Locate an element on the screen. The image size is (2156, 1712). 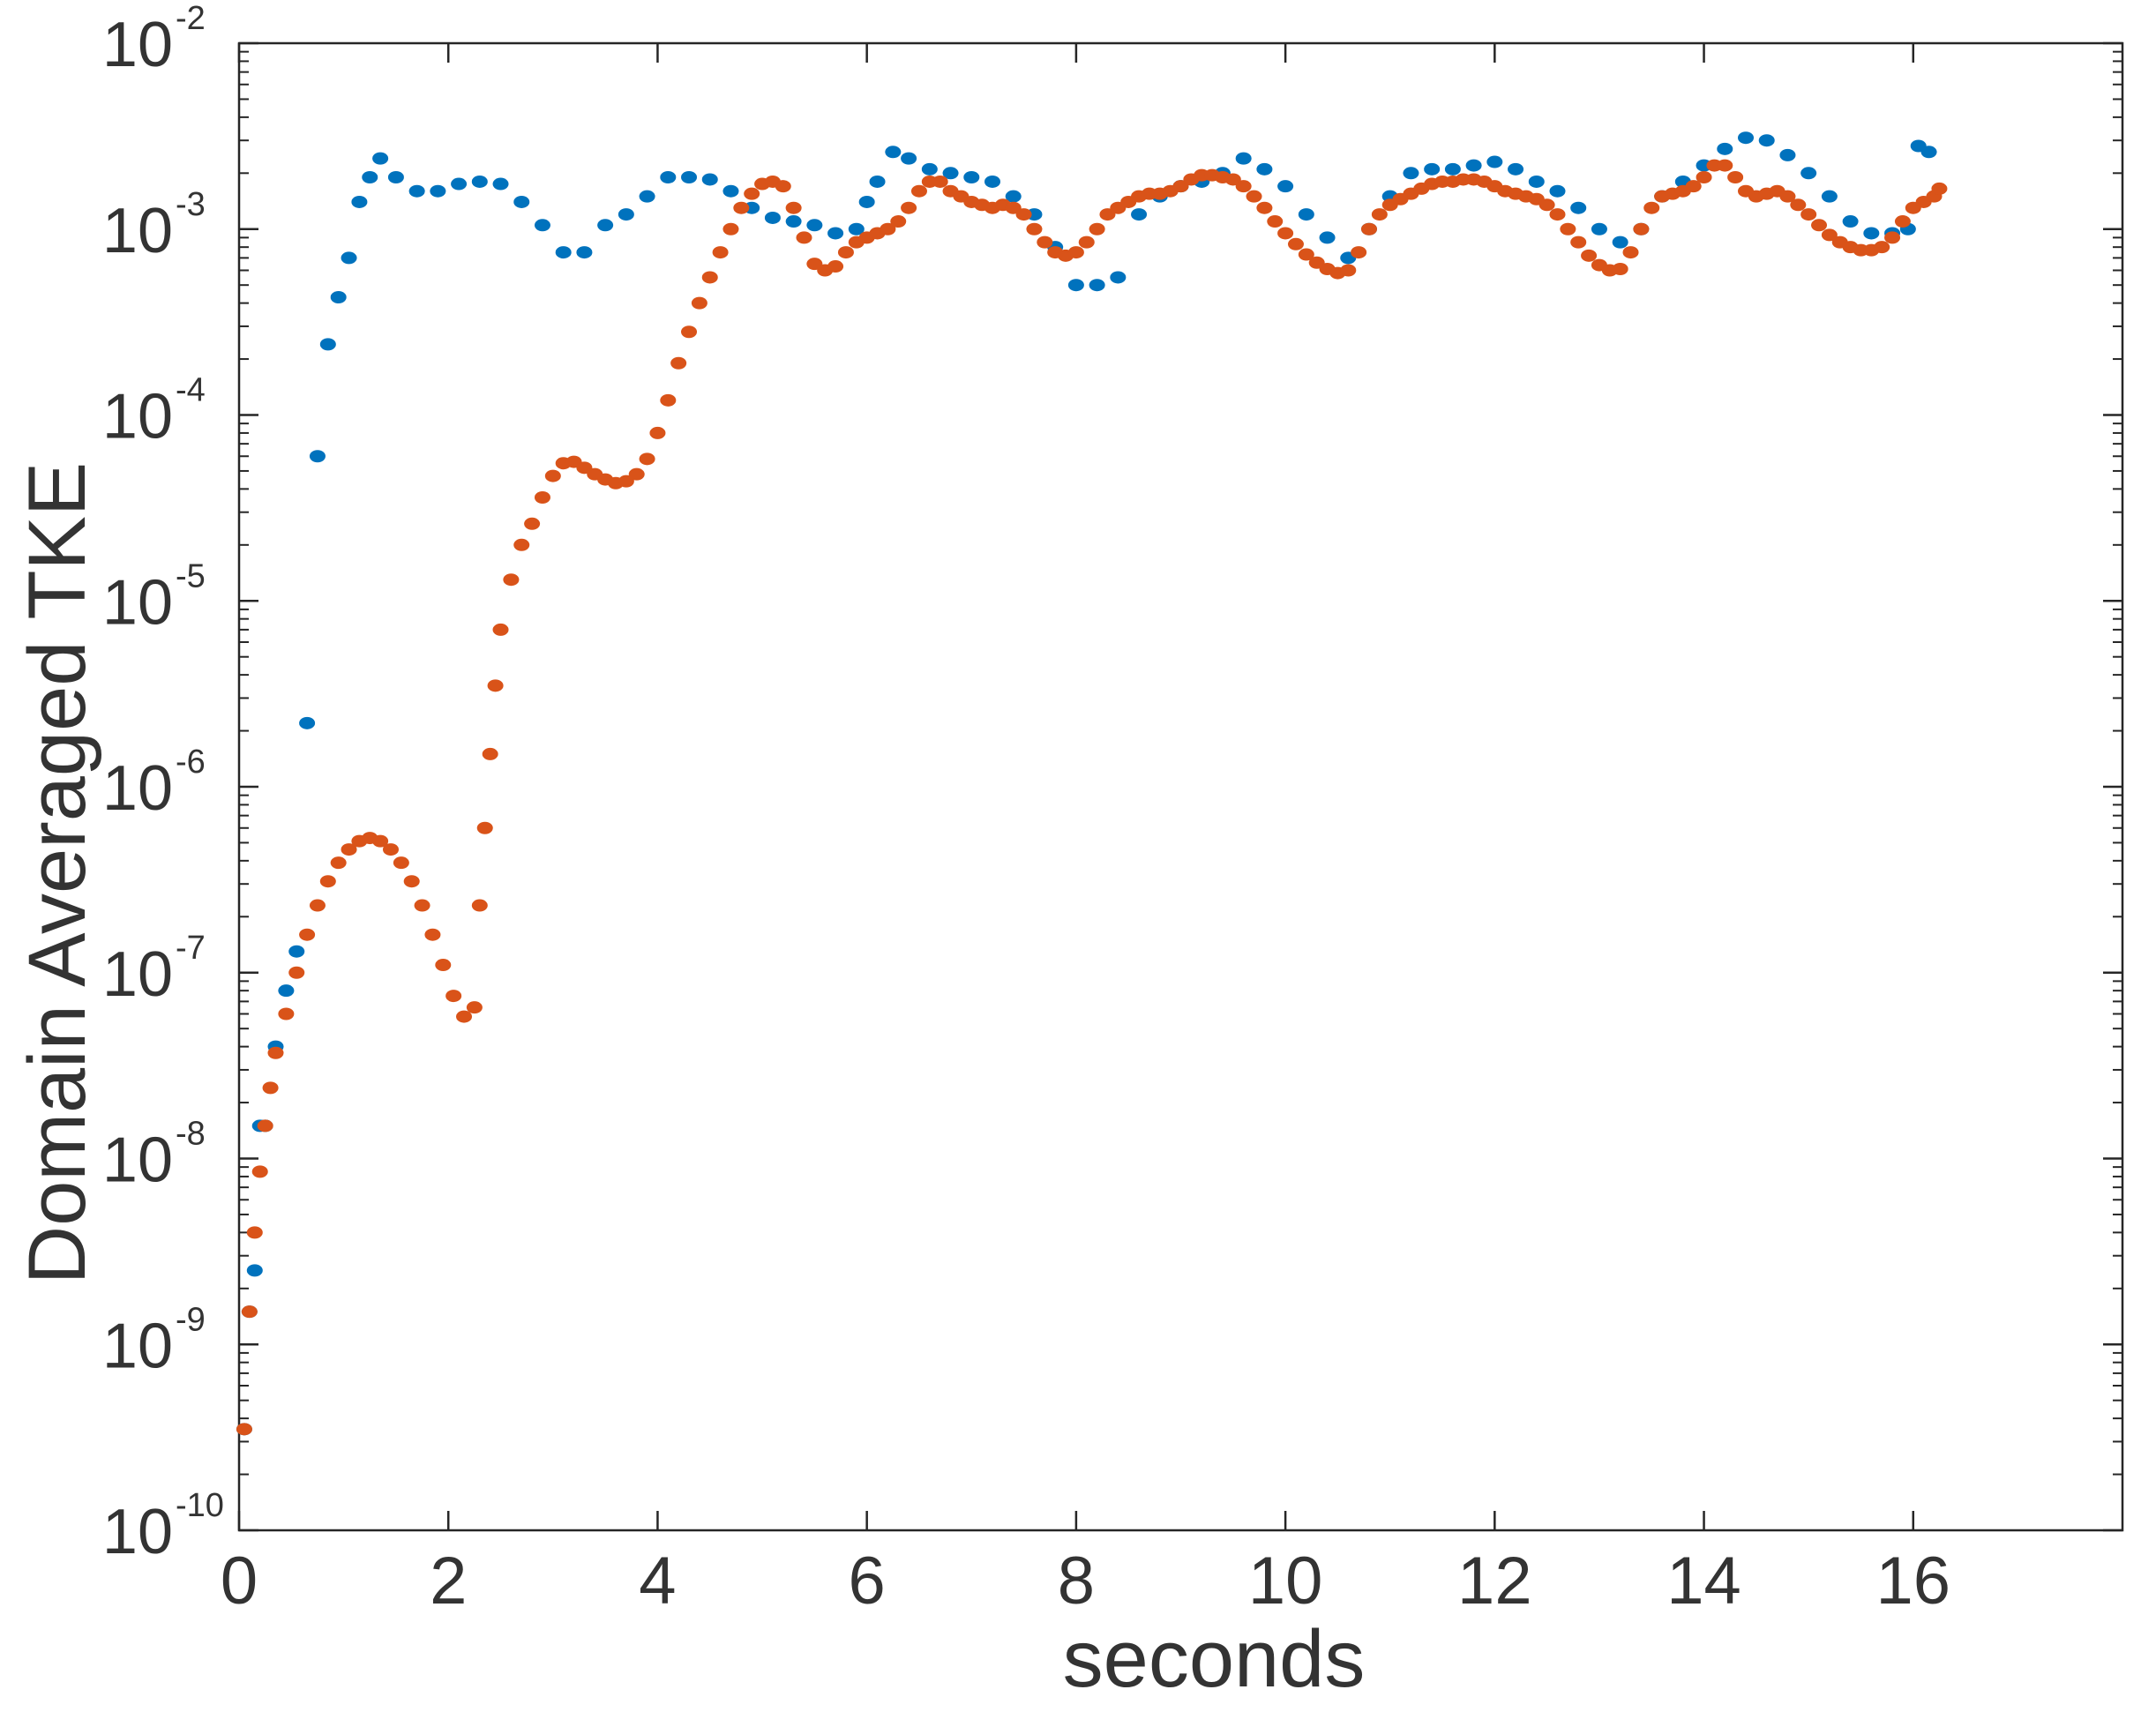
x-axis-title: seconds is located at coordinates (1214, 1659).